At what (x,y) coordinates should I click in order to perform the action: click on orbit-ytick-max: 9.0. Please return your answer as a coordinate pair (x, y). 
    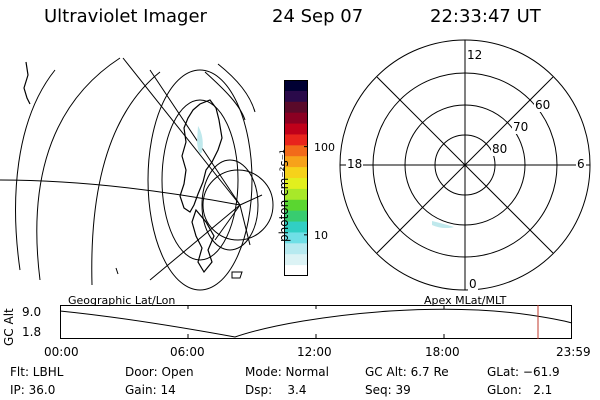
    Looking at the image, I should click on (32, 312).